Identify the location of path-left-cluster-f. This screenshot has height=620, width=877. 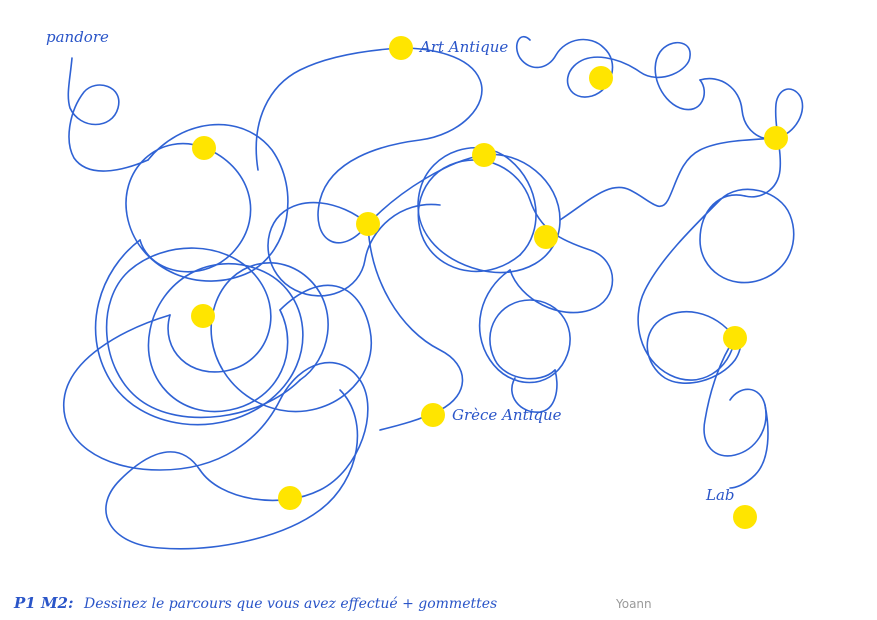
(232, 469).